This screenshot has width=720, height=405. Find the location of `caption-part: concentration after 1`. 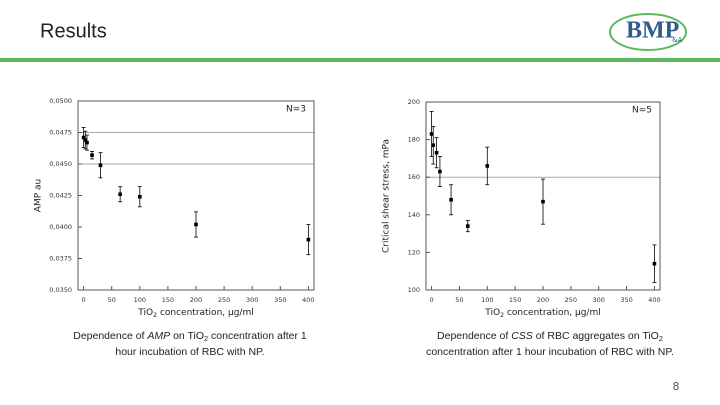

caption-part: concentration after 1 is located at coordinates (257, 336).